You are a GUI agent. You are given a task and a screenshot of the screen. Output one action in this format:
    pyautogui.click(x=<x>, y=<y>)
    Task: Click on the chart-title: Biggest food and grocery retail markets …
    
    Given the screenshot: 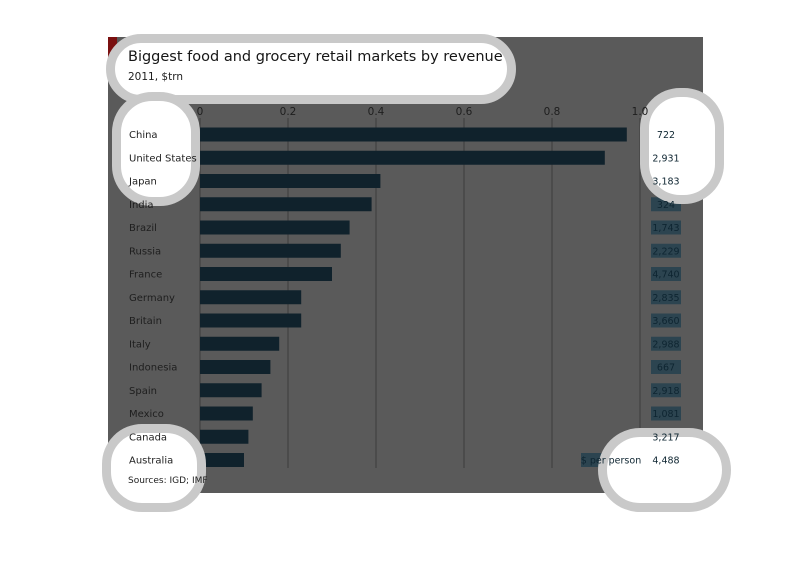 What is the action you would take?
    pyautogui.click(x=315, y=57)
    